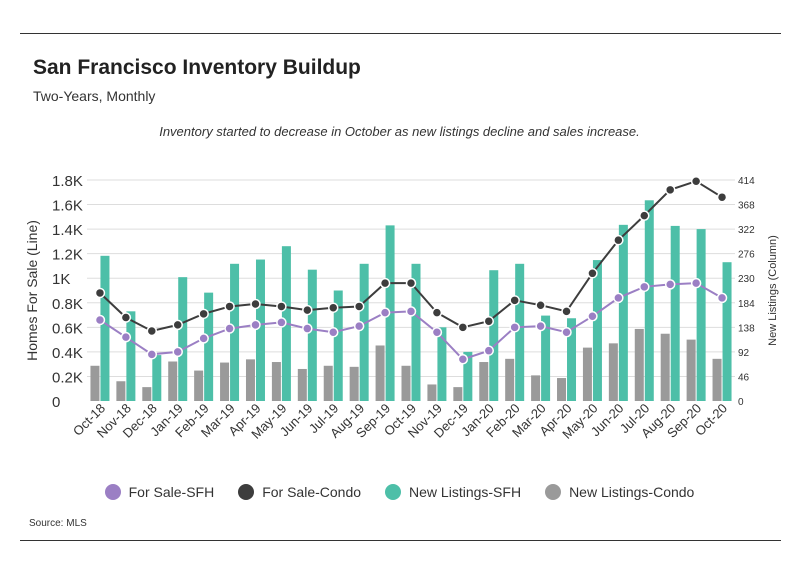 This screenshot has height=575, width=799. I want to click on y-axis-title-right: New Listings (Column), so click(773, 290).